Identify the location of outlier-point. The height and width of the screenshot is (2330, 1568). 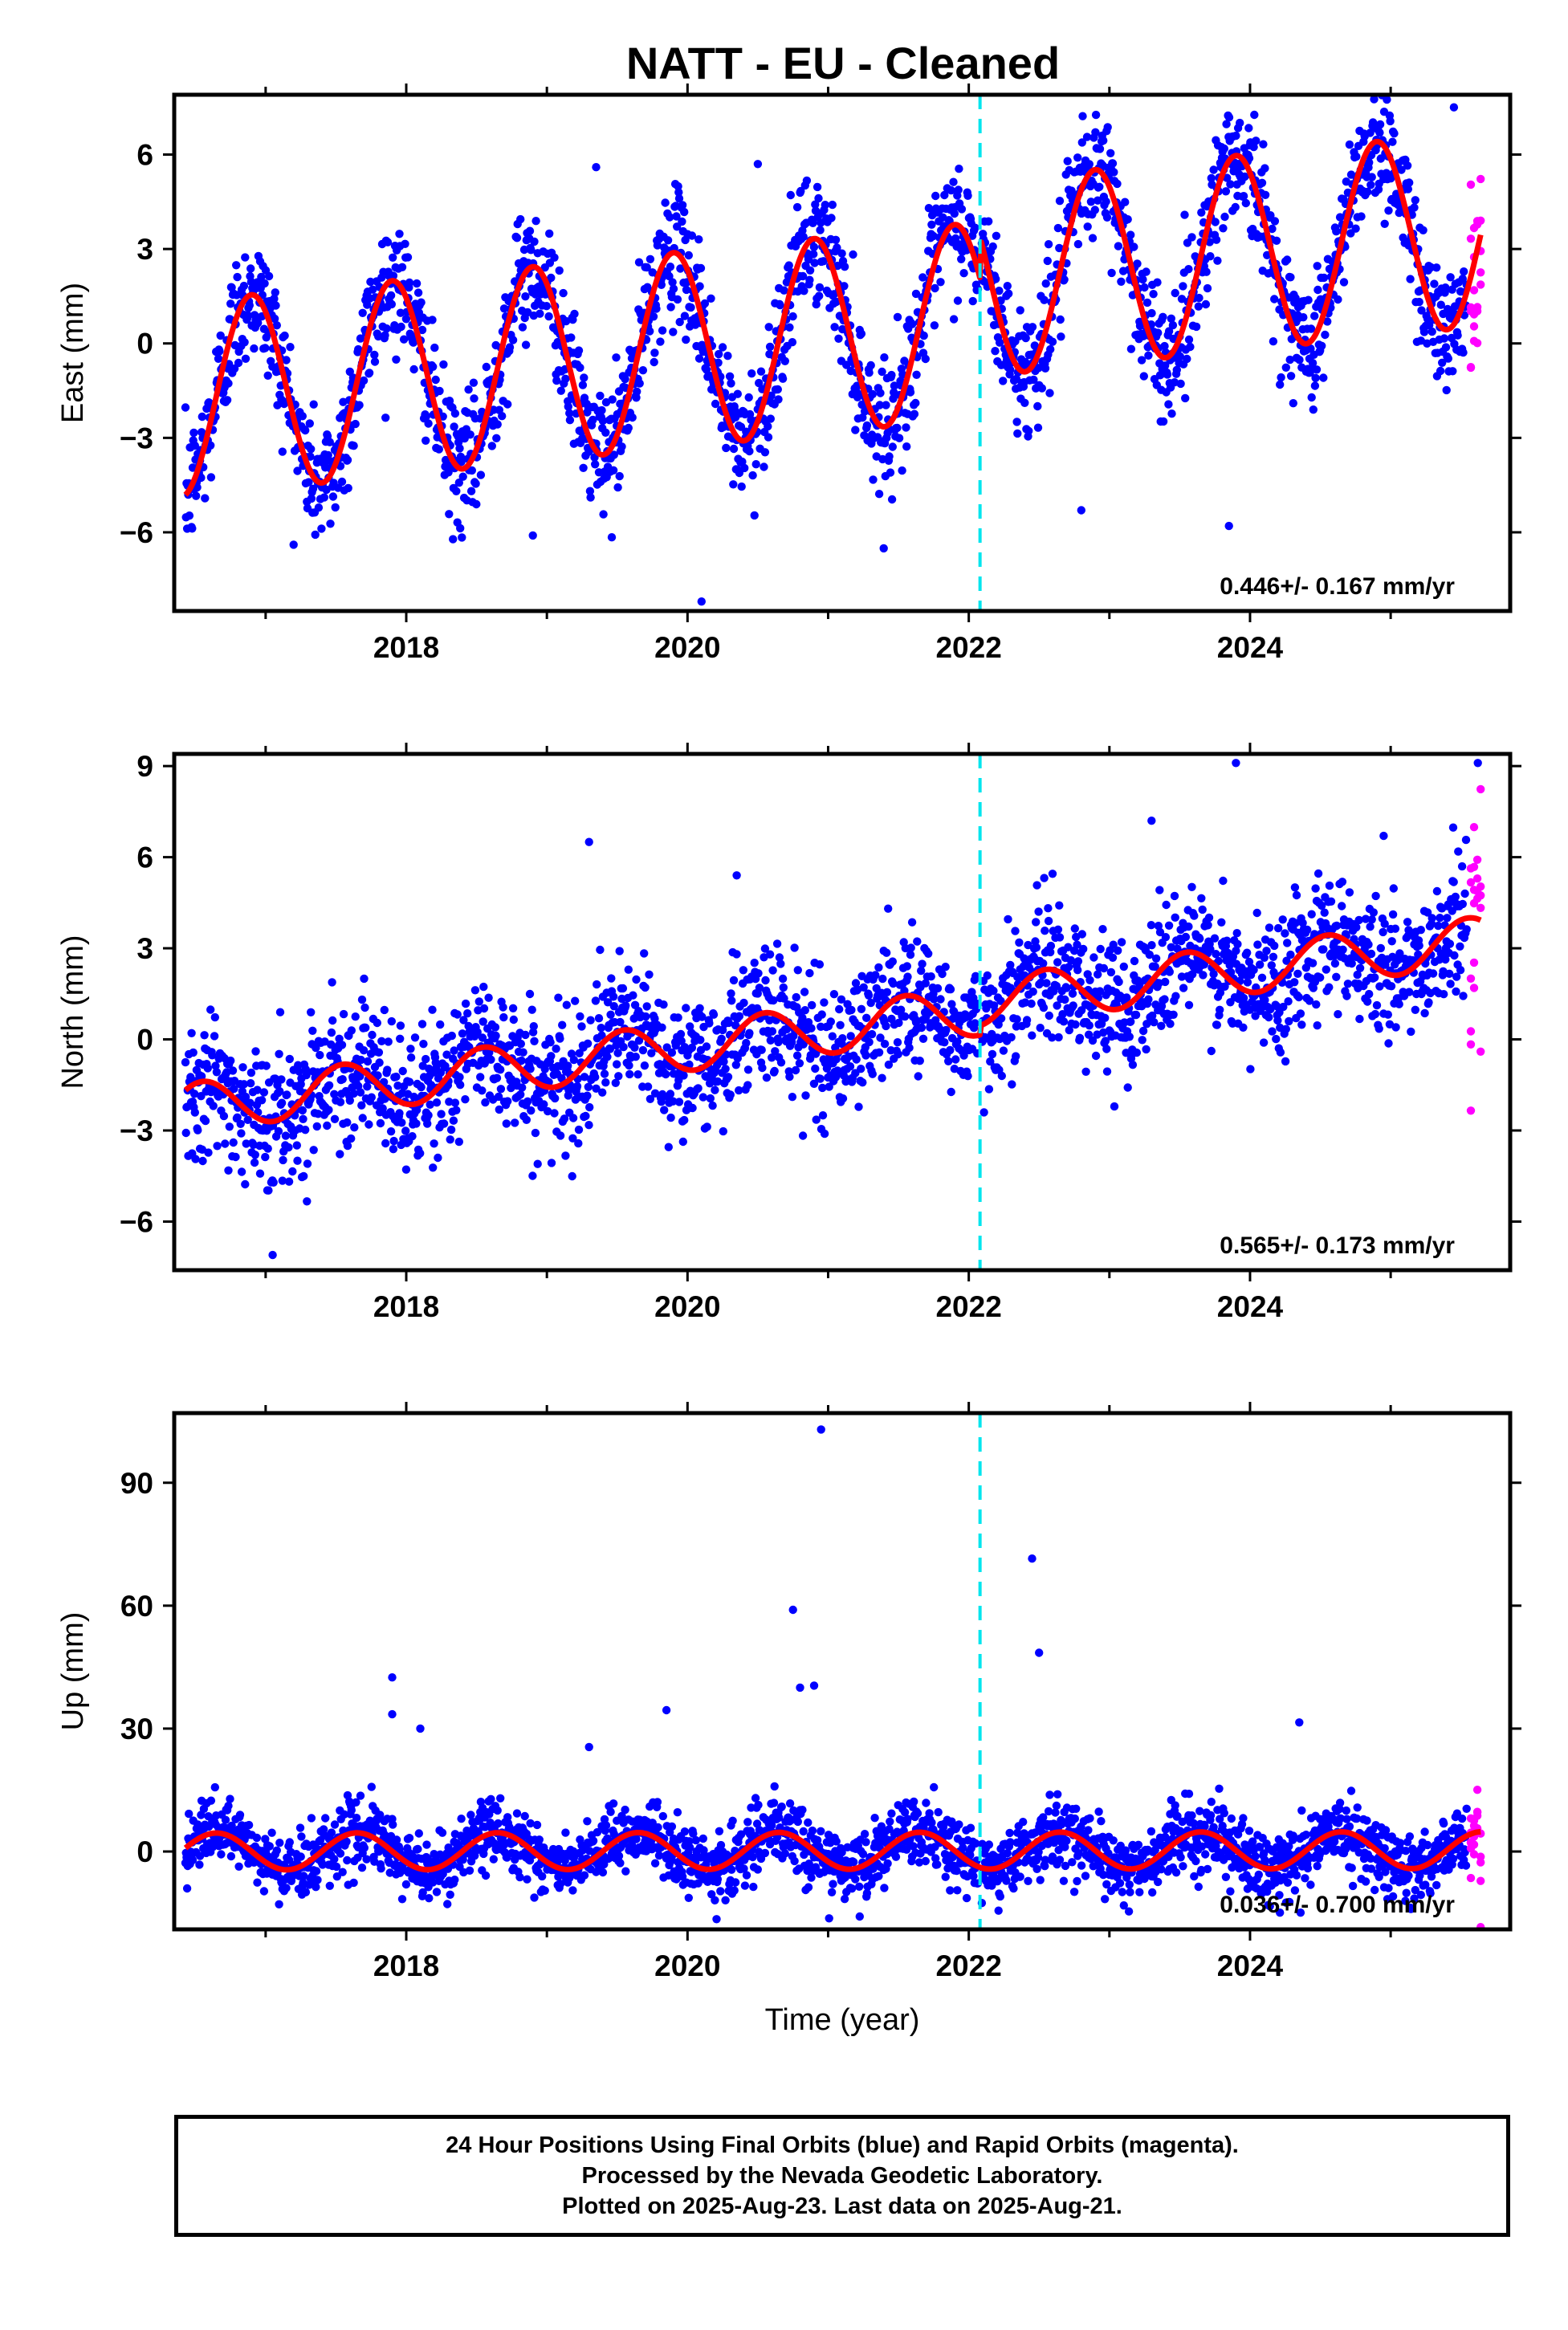
(532, 535).